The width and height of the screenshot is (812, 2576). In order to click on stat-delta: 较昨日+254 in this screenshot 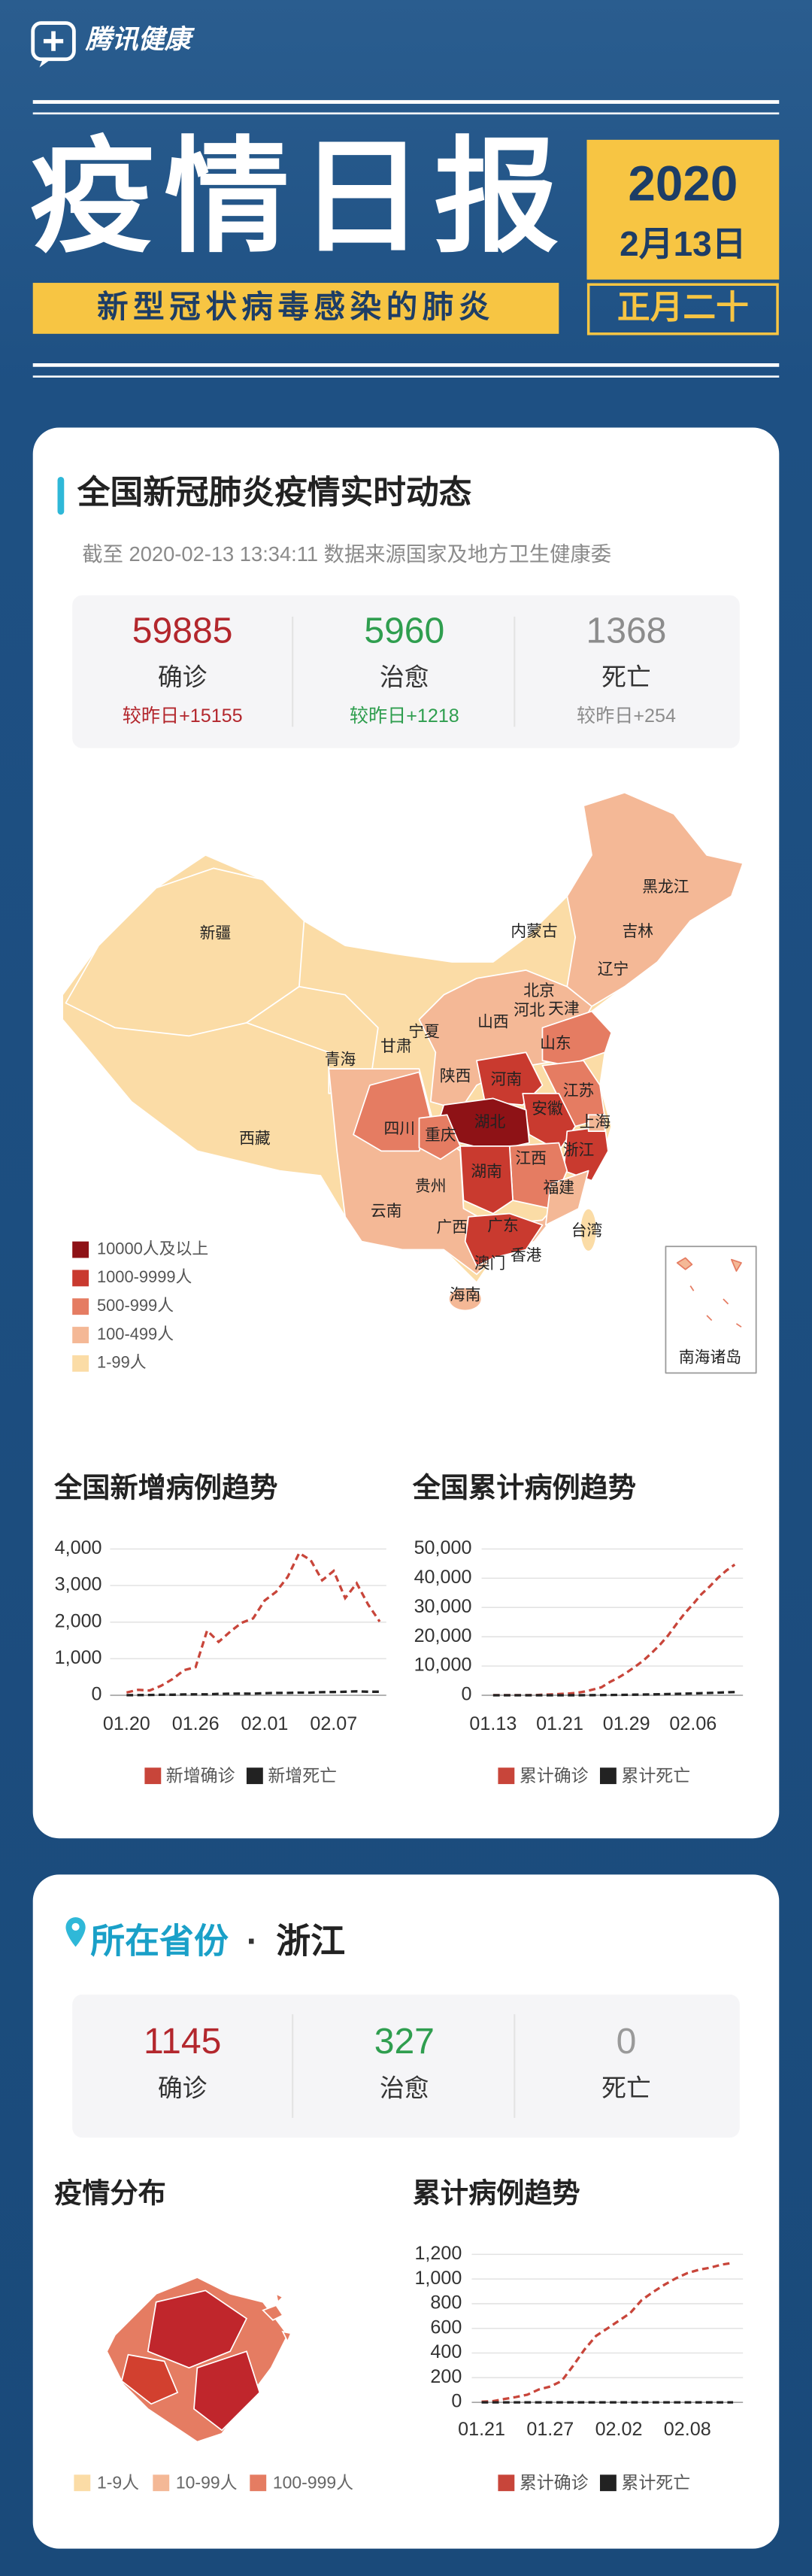, I will do `click(626, 716)`.